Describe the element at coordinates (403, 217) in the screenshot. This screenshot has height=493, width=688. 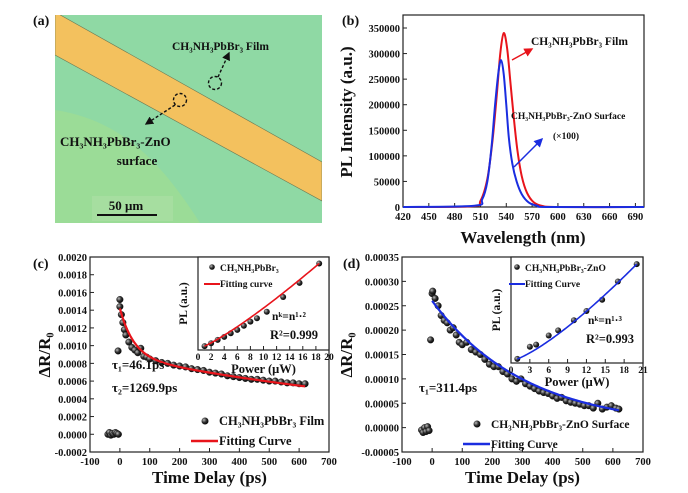
I see `b-x-tick-label: 420` at that location.